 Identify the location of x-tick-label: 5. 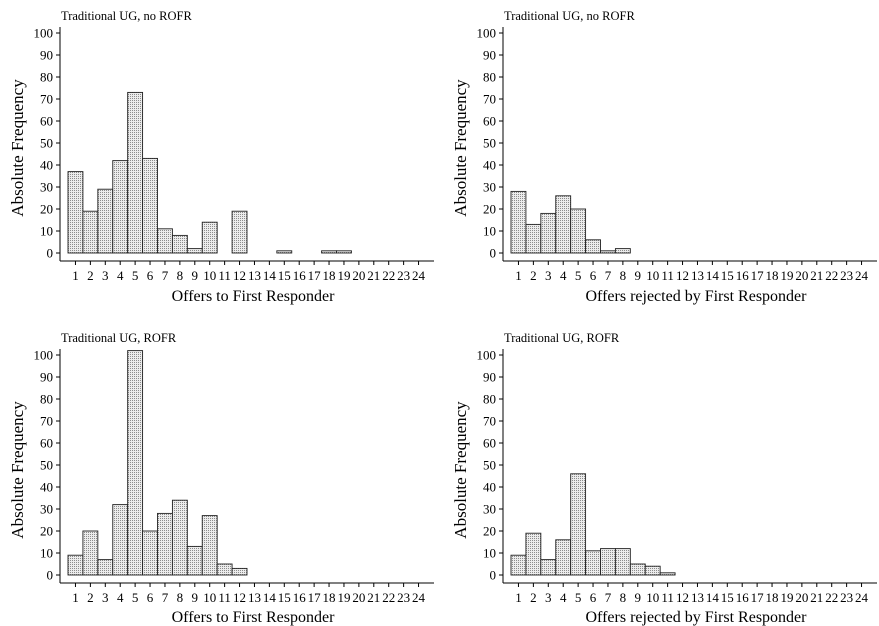
(578, 597).